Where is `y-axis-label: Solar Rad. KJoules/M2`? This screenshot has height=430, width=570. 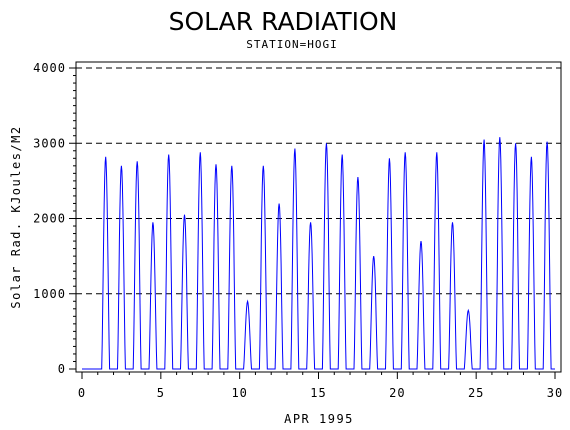 y-axis-label: Solar Rad. KJoules/M2 is located at coordinates (16, 216).